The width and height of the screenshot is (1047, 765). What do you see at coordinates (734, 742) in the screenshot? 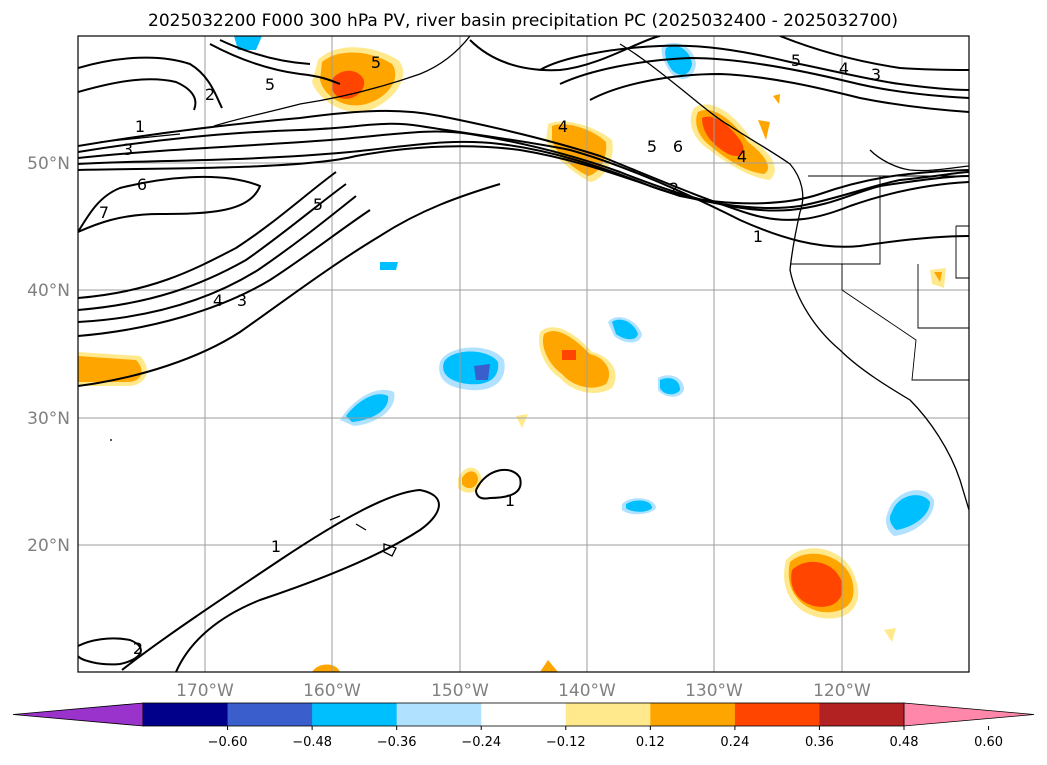
I see `colorbar-tick-label: 0.24` at bounding box center [734, 742].